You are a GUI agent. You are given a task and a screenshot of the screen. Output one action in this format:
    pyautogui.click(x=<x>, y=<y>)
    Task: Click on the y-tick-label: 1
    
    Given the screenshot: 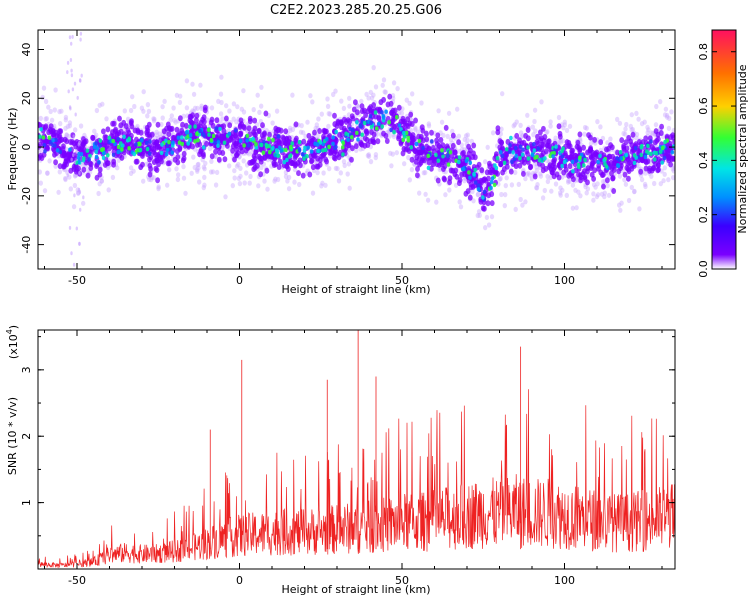 What is the action you would take?
    pyautogui.click(x=26, y=502)
    